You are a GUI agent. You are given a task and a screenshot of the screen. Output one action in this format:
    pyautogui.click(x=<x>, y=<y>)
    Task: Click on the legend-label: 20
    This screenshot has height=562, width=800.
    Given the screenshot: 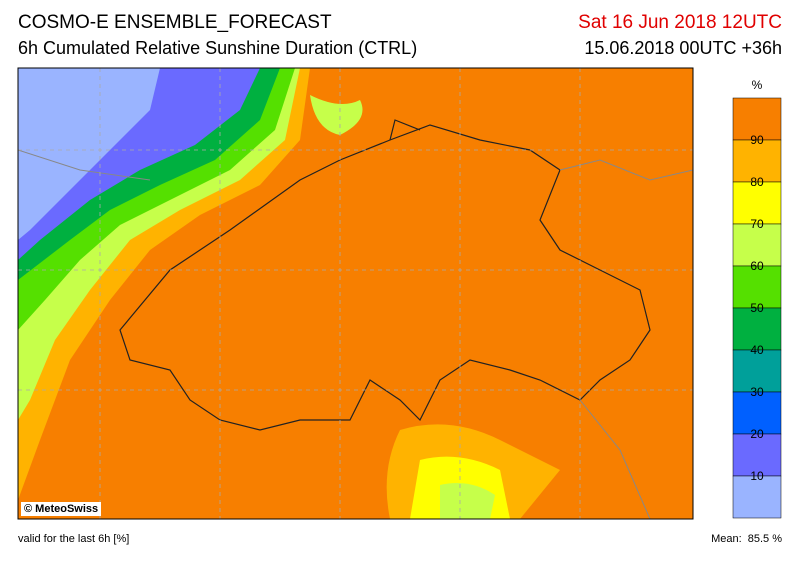 What is the action you would take?
    pyautogui.click(x=757, y=434)
    